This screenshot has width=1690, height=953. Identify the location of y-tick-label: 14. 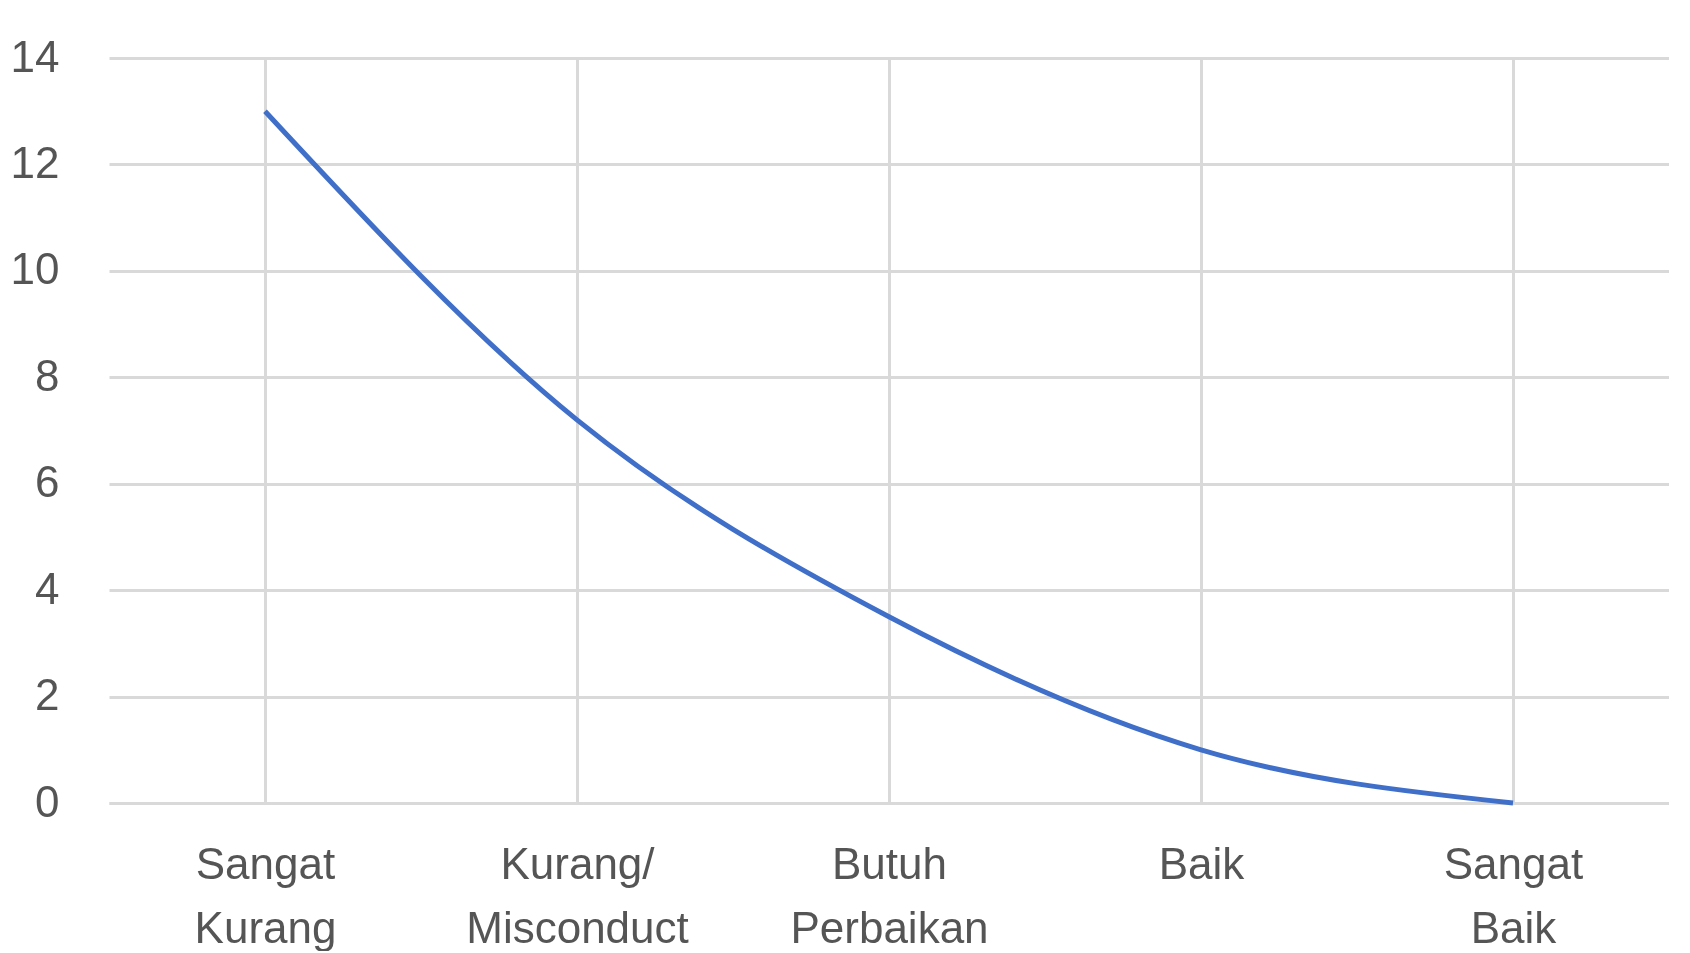
(35, 56).